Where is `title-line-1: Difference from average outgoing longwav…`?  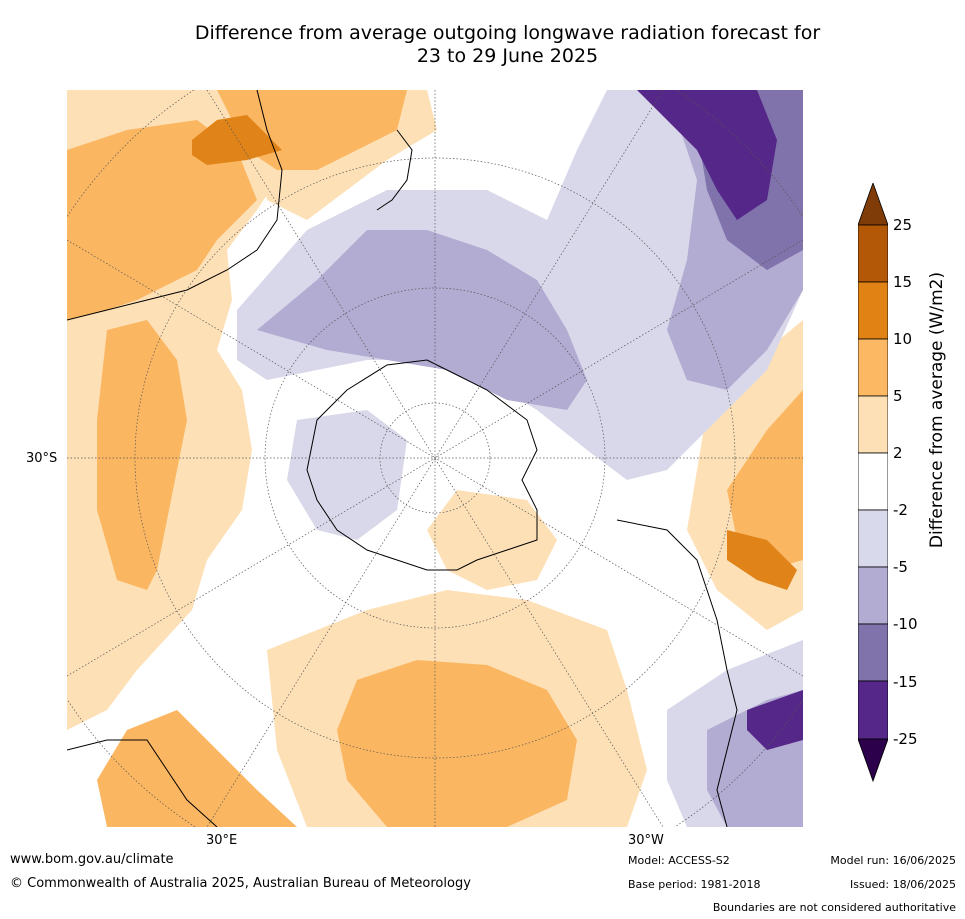 title-line-1: Difference from average outgoing longwav… is located at coordinates (507, 33).